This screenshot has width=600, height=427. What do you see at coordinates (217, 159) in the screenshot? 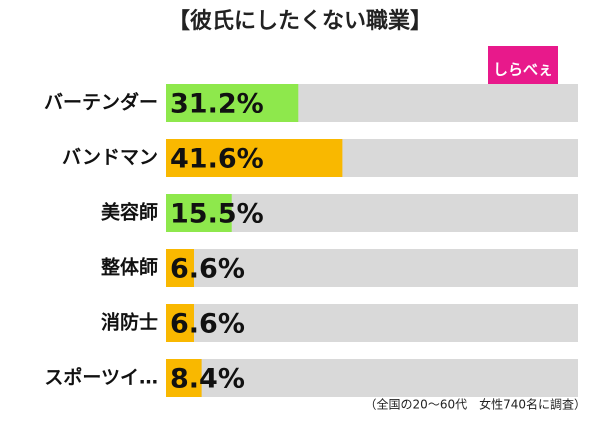
I see `value-label: 41.6%` at bounding box center [217, 159].